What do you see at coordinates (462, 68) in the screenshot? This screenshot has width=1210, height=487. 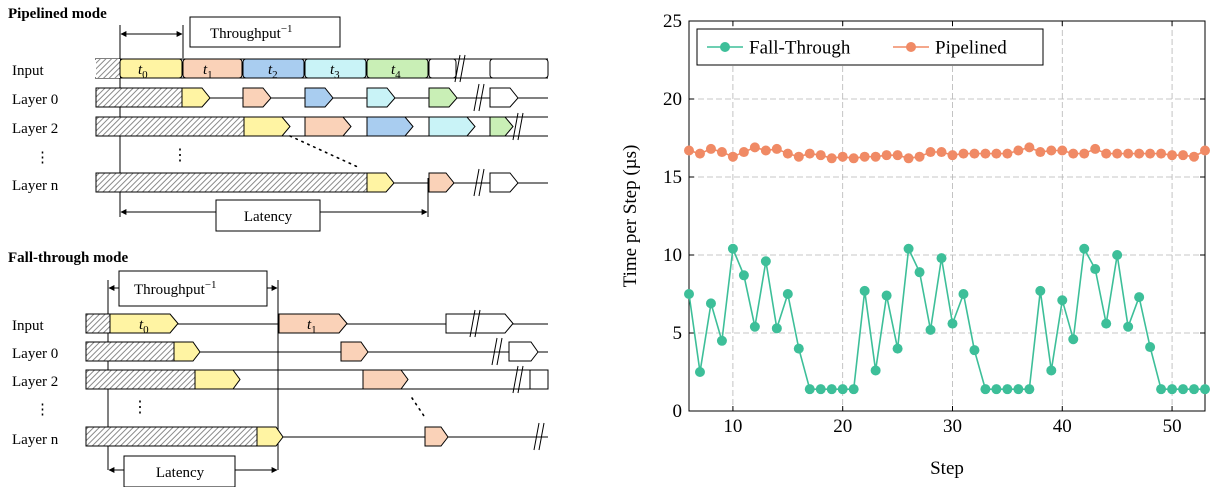 I see `pipelined-break-b` at bounding box center [462, 68].